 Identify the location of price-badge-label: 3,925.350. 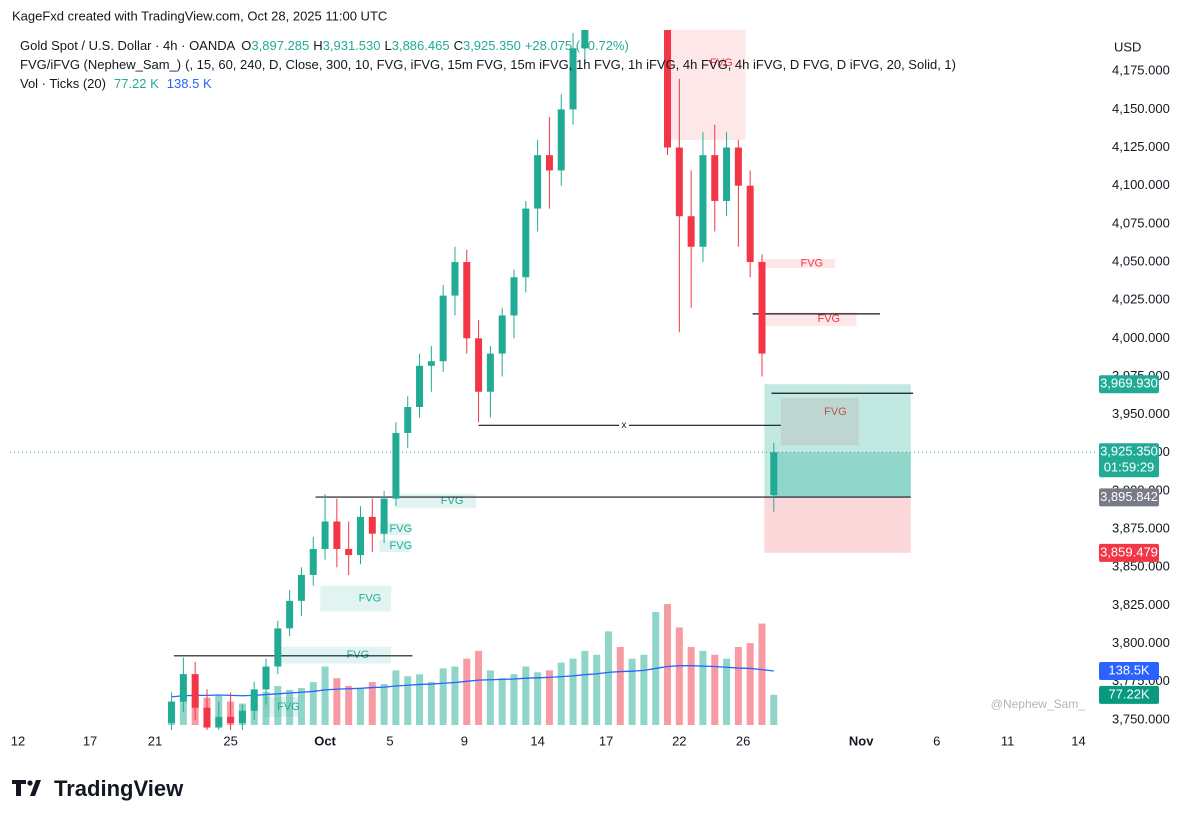
(1129, 451).